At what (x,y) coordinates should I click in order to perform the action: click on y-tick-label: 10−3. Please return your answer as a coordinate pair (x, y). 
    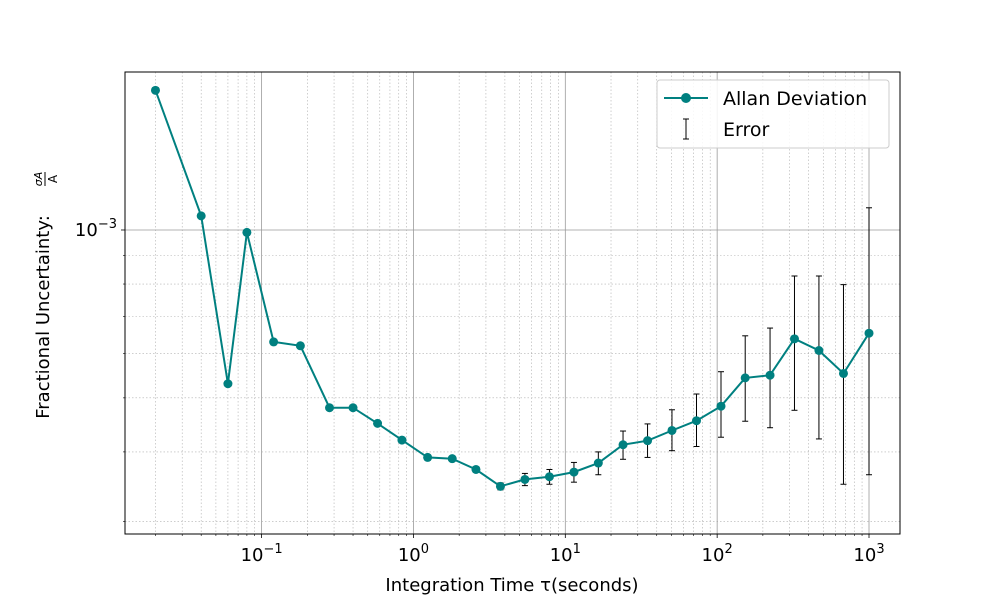
    Looking at the image, I should click on (96, 229).